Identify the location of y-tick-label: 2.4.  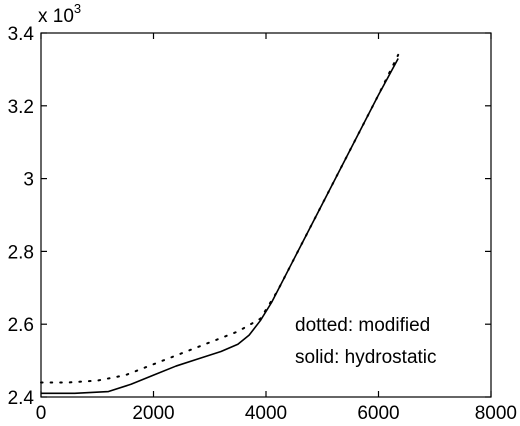
(21, 398).